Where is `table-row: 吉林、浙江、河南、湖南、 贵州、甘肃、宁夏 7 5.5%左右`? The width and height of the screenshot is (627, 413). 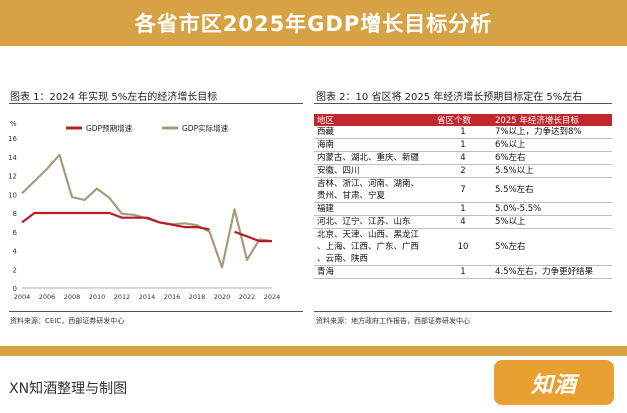
table-row: 吉林、浙江、河南、湖南、 贵州、甘肃、宁夏 7 5.5%左右 is located at coordinates (463, 190).